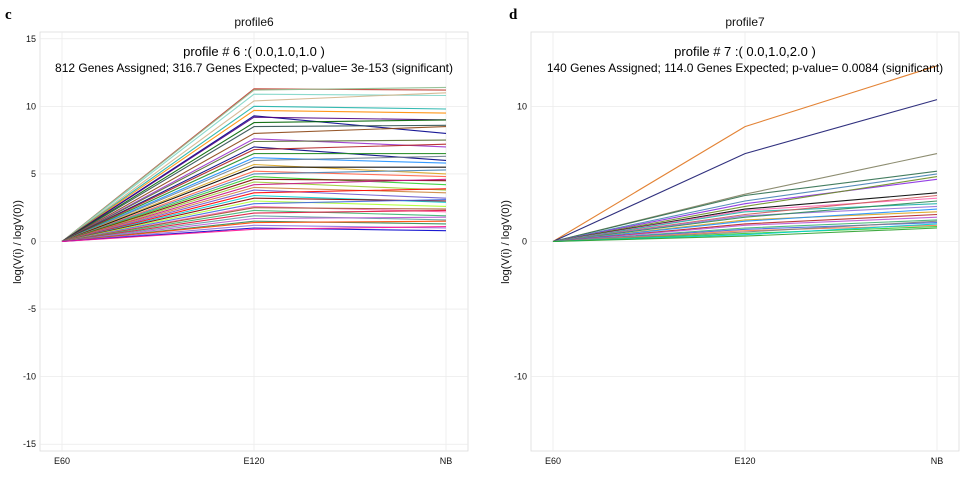 The image size is (980, 484). I want to click on chart-title: profile7, so click(745, 22).